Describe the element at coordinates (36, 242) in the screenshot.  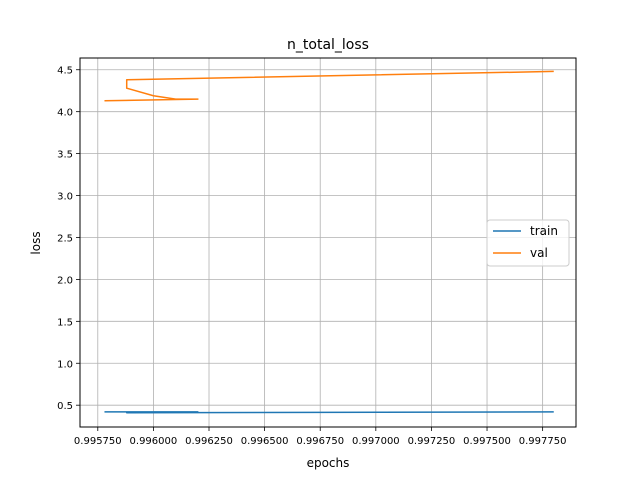
I see `y-axis-label: loss` at that location.